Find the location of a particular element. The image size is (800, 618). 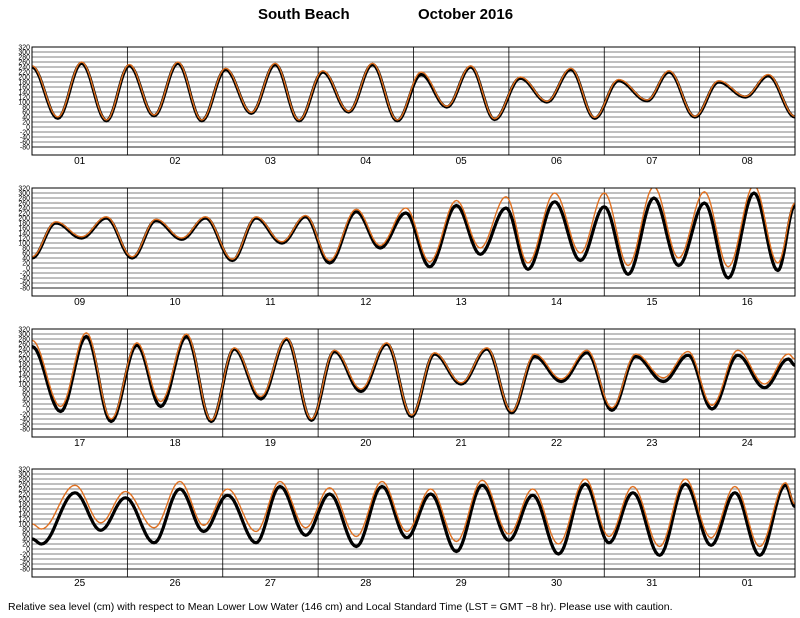

day-label: 29 is located at coordinates (462, 583).